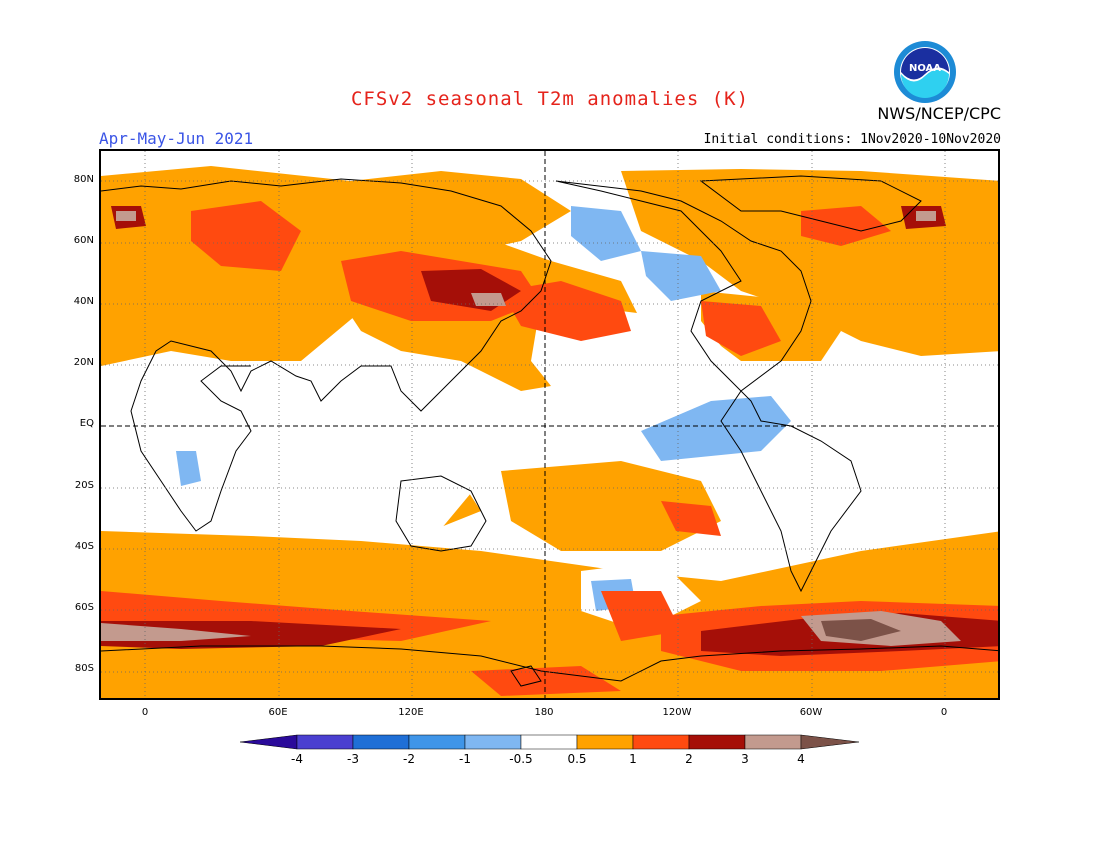 This screenshot has width=1100, height=850. I want to click on lat-label-eq: EQ, so click(86, 423).